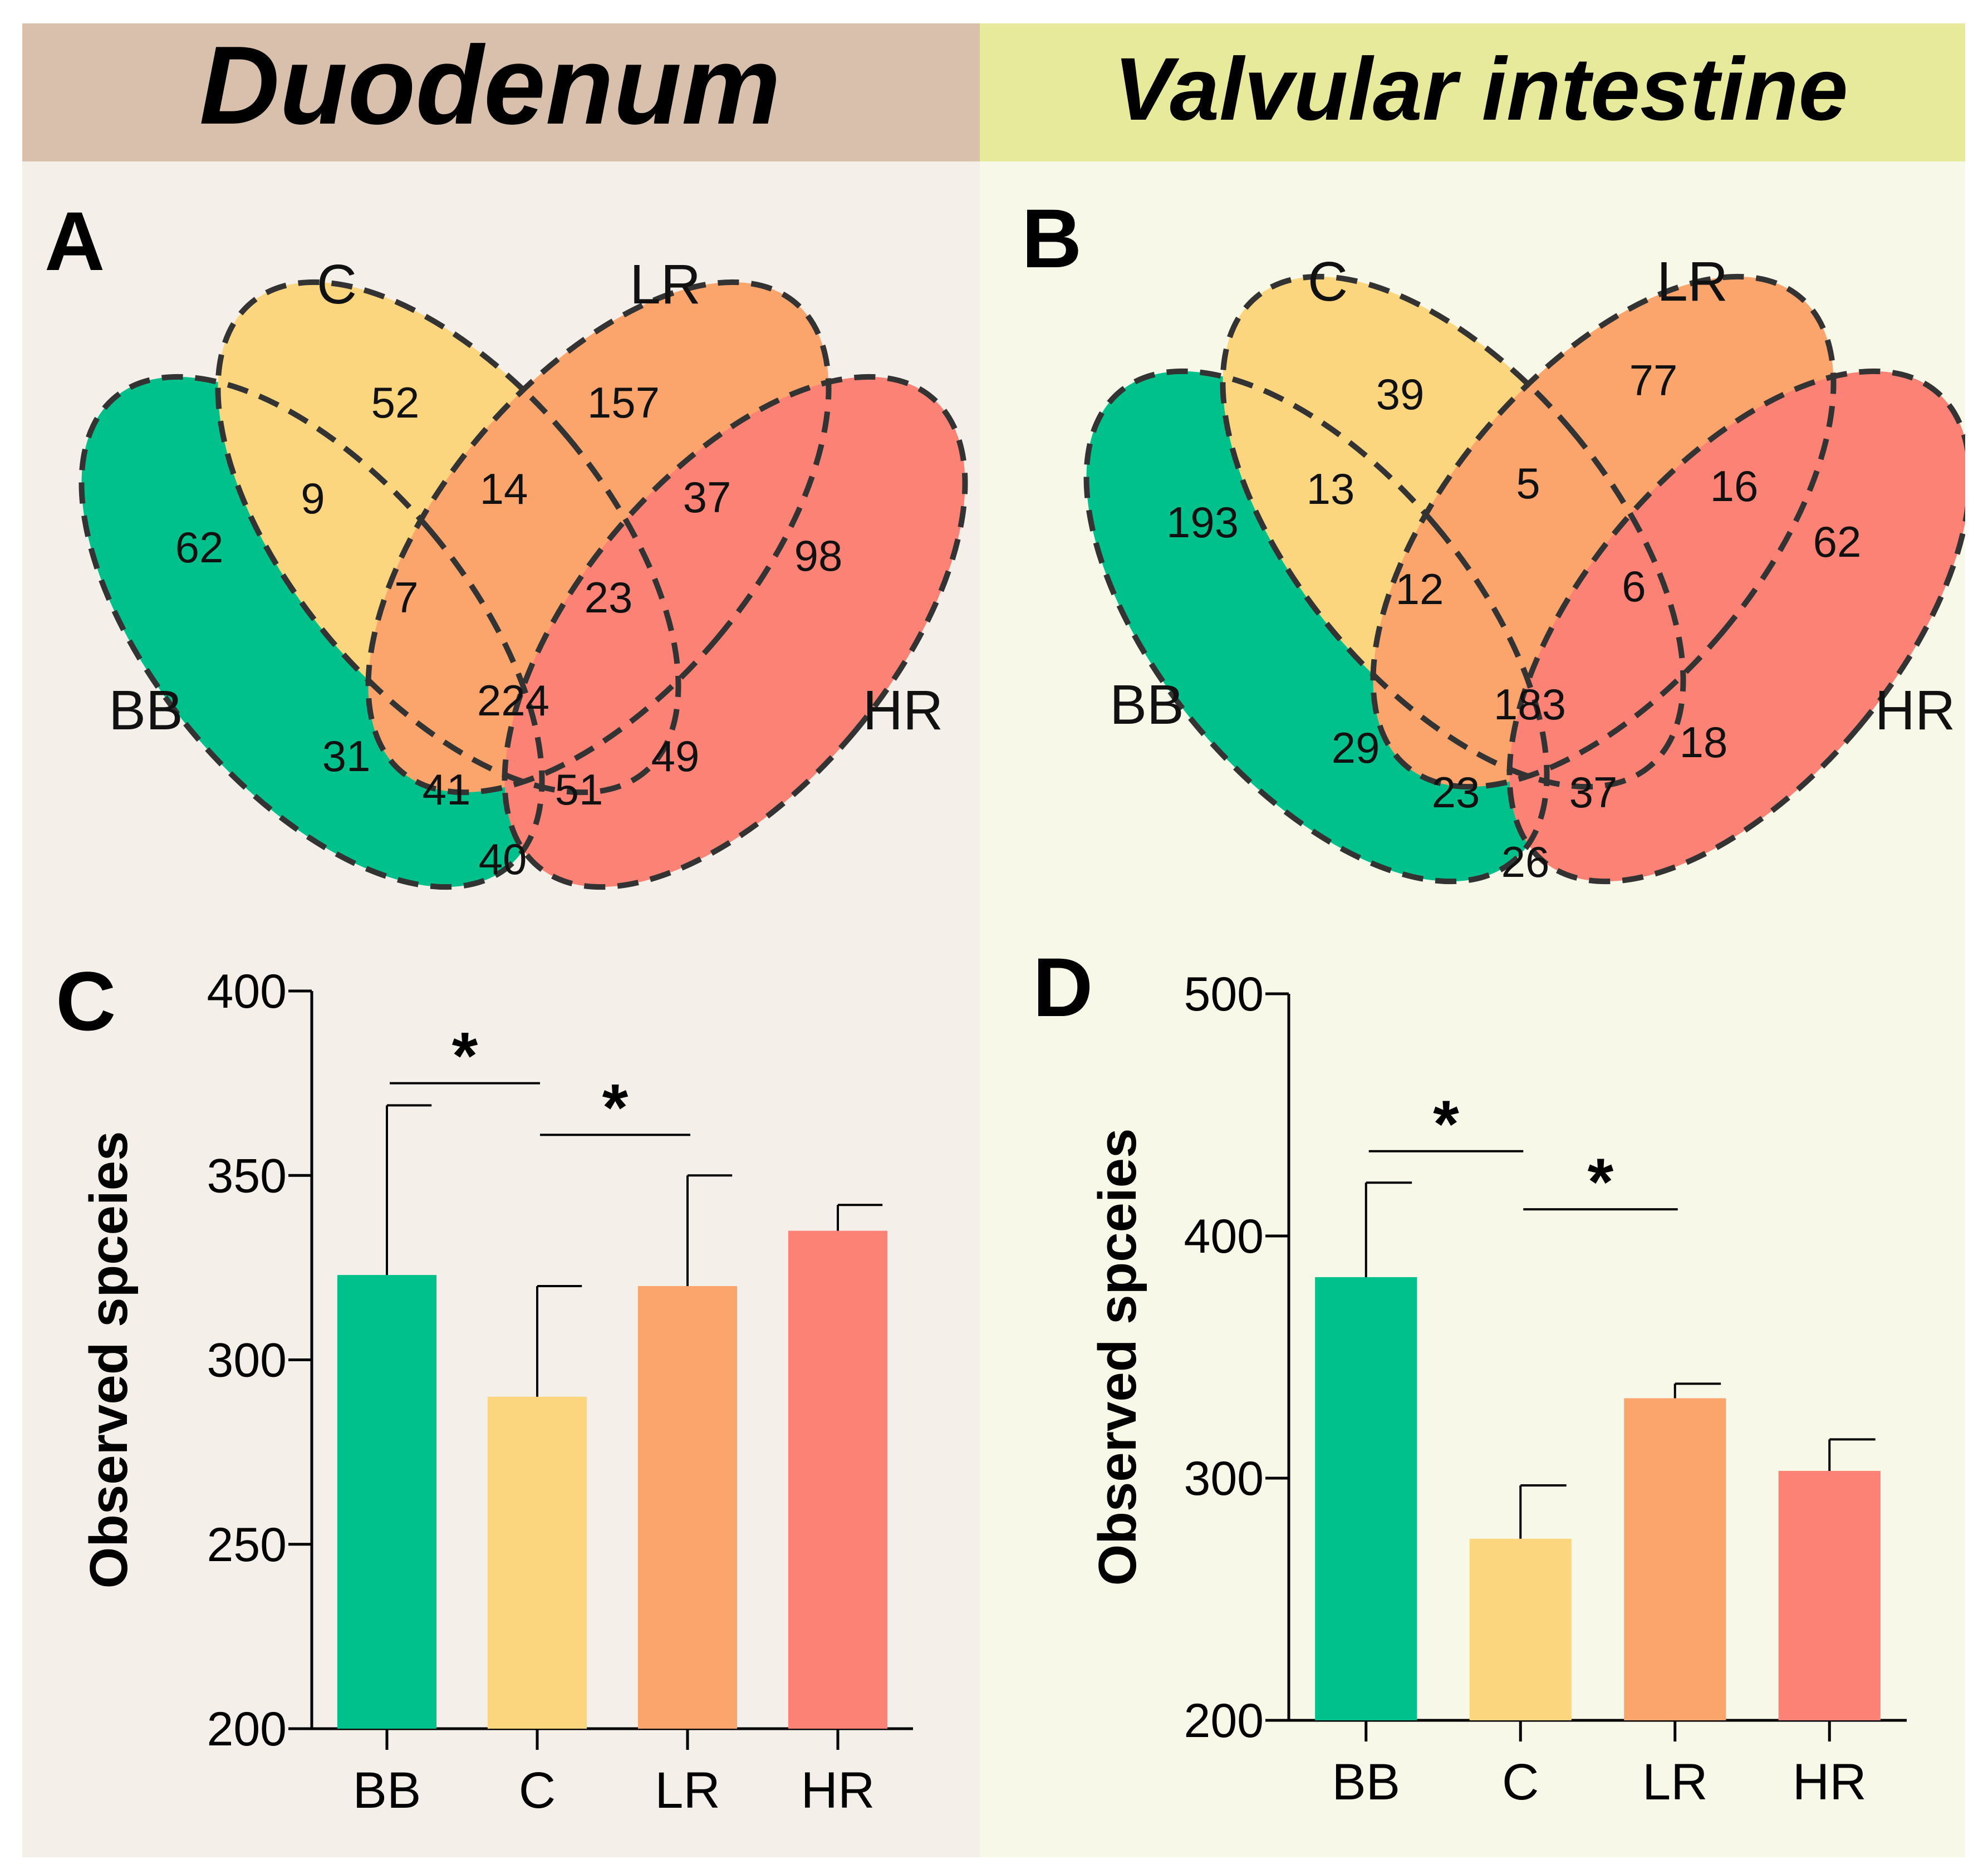  What do you see at coordinates (75, 241) in the screenshot?
I see `panel-label-a: A` at bounding box center [75, 241].